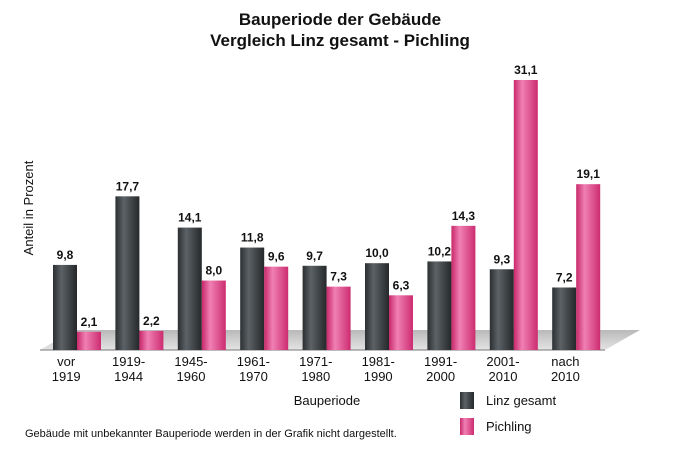  I want to click on data-label-linz-2: 14,1, so click(190, 218).